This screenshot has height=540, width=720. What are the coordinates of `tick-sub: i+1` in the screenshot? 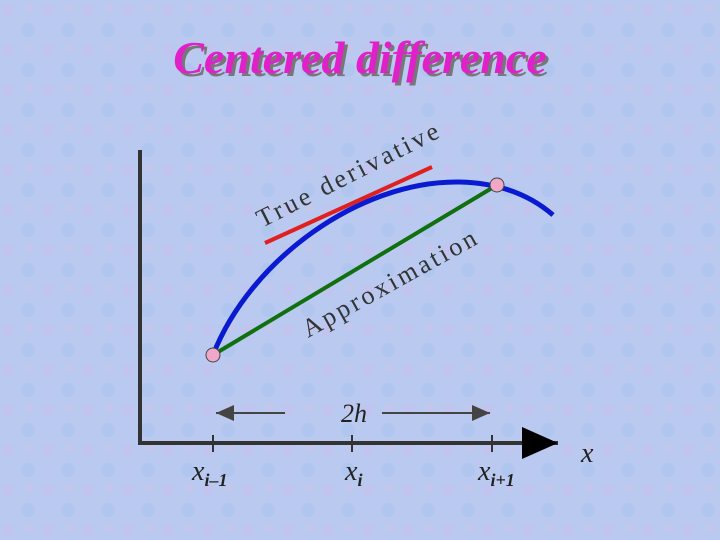 It's located at (502, 480).